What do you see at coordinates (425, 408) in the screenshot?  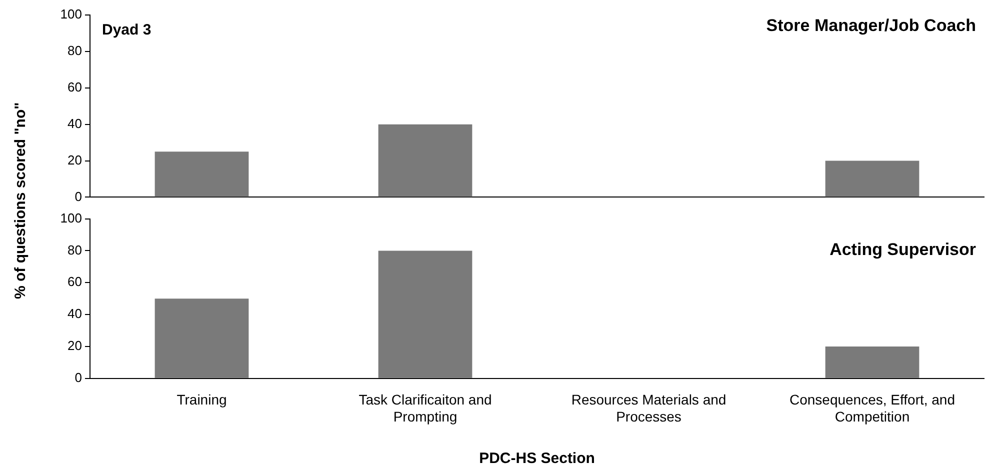 I see `x-tick-label: Task Clarificaiton and Prompting` at bounding box center [425, 408].